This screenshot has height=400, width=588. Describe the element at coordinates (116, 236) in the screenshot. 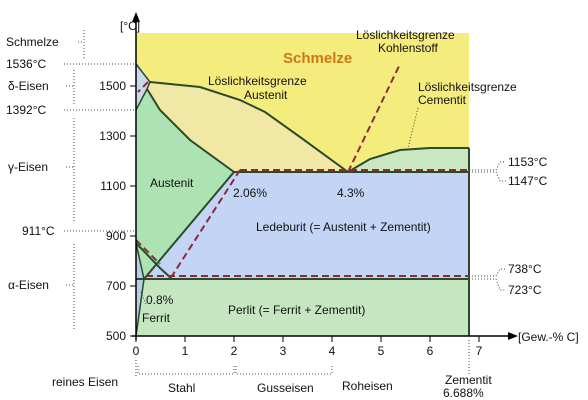

I see `y-tick-900: 900` at that location.